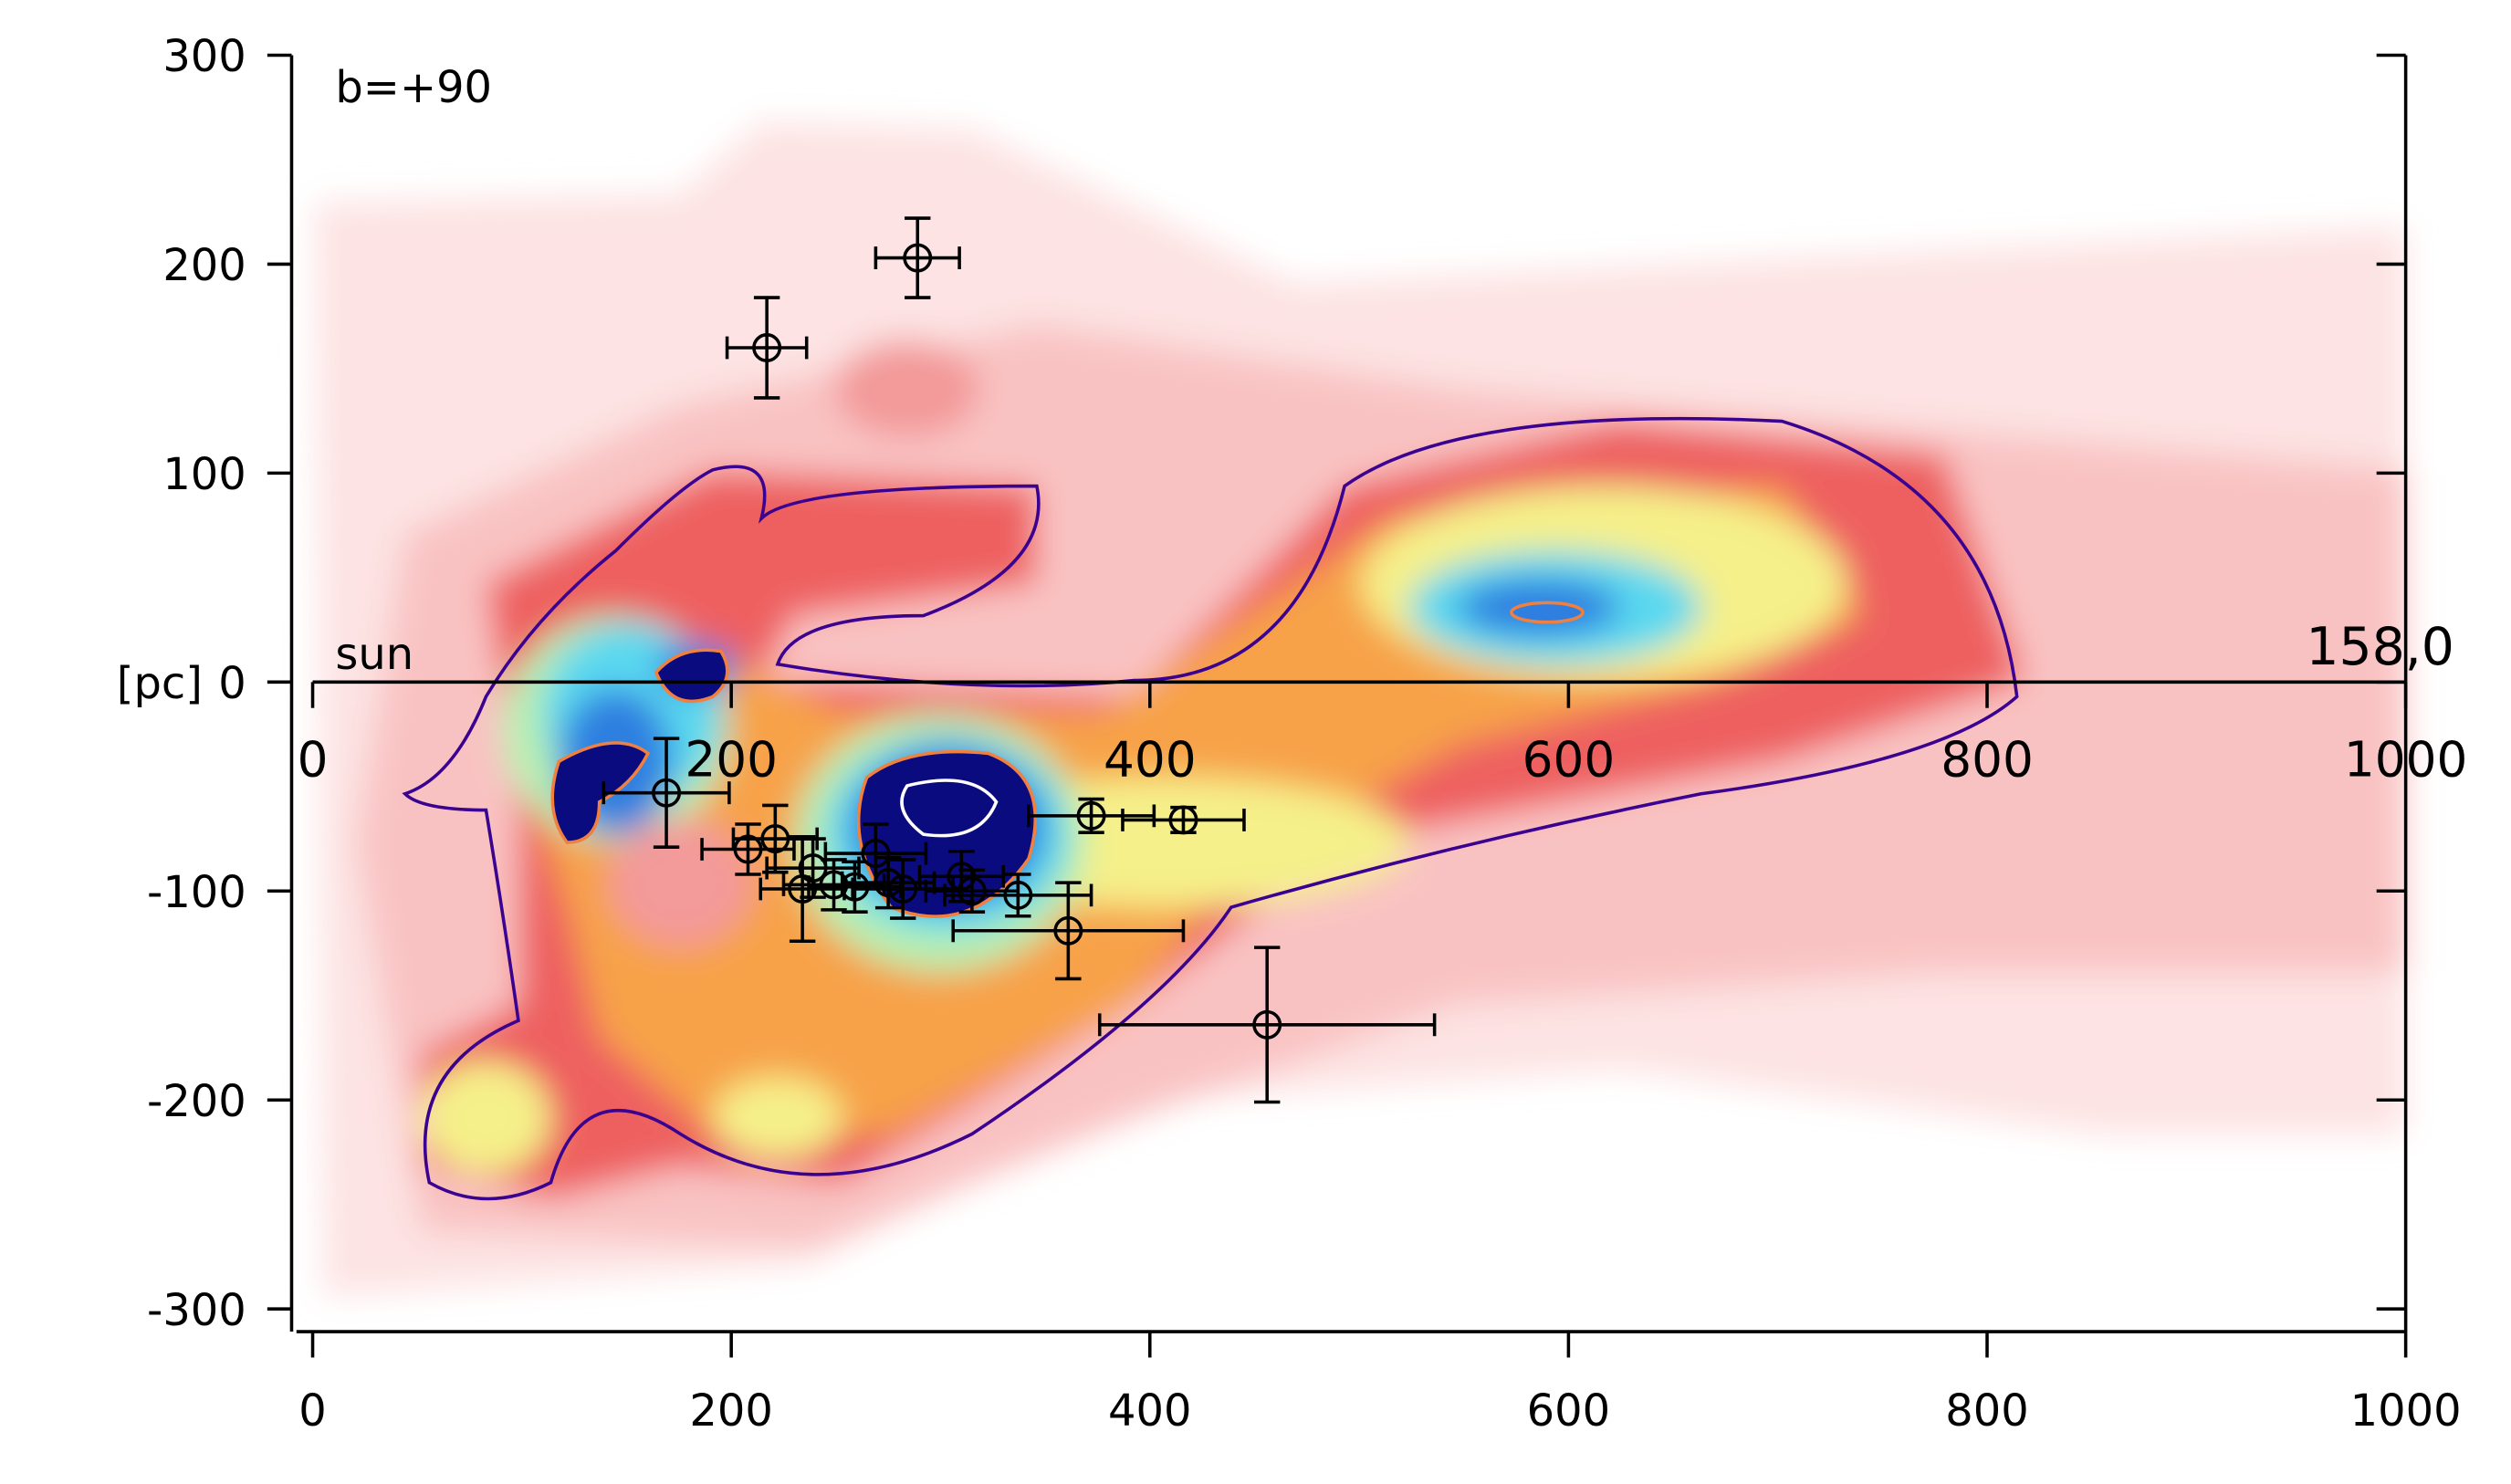 The image size is (2511, 1484). I want to click on y-tick-label: -100, so click(196, 893).